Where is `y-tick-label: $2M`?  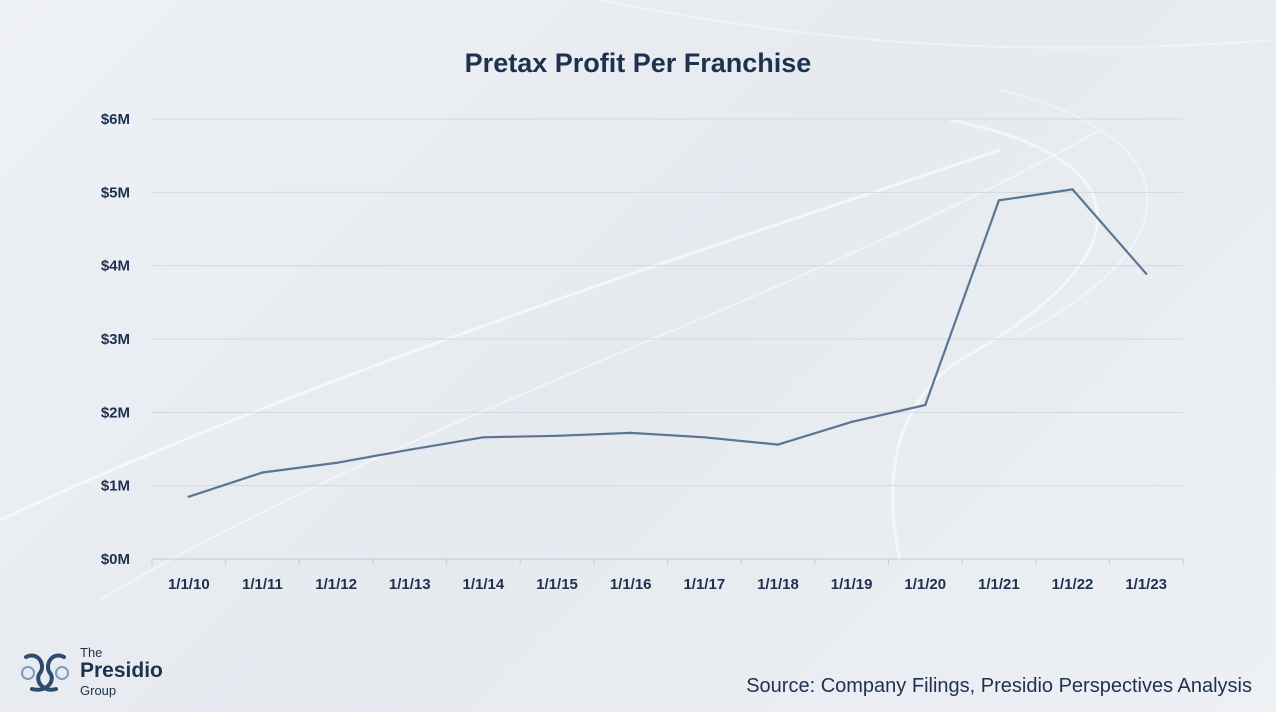
y-tick-label: $2M is located at coordinates (115, 412).